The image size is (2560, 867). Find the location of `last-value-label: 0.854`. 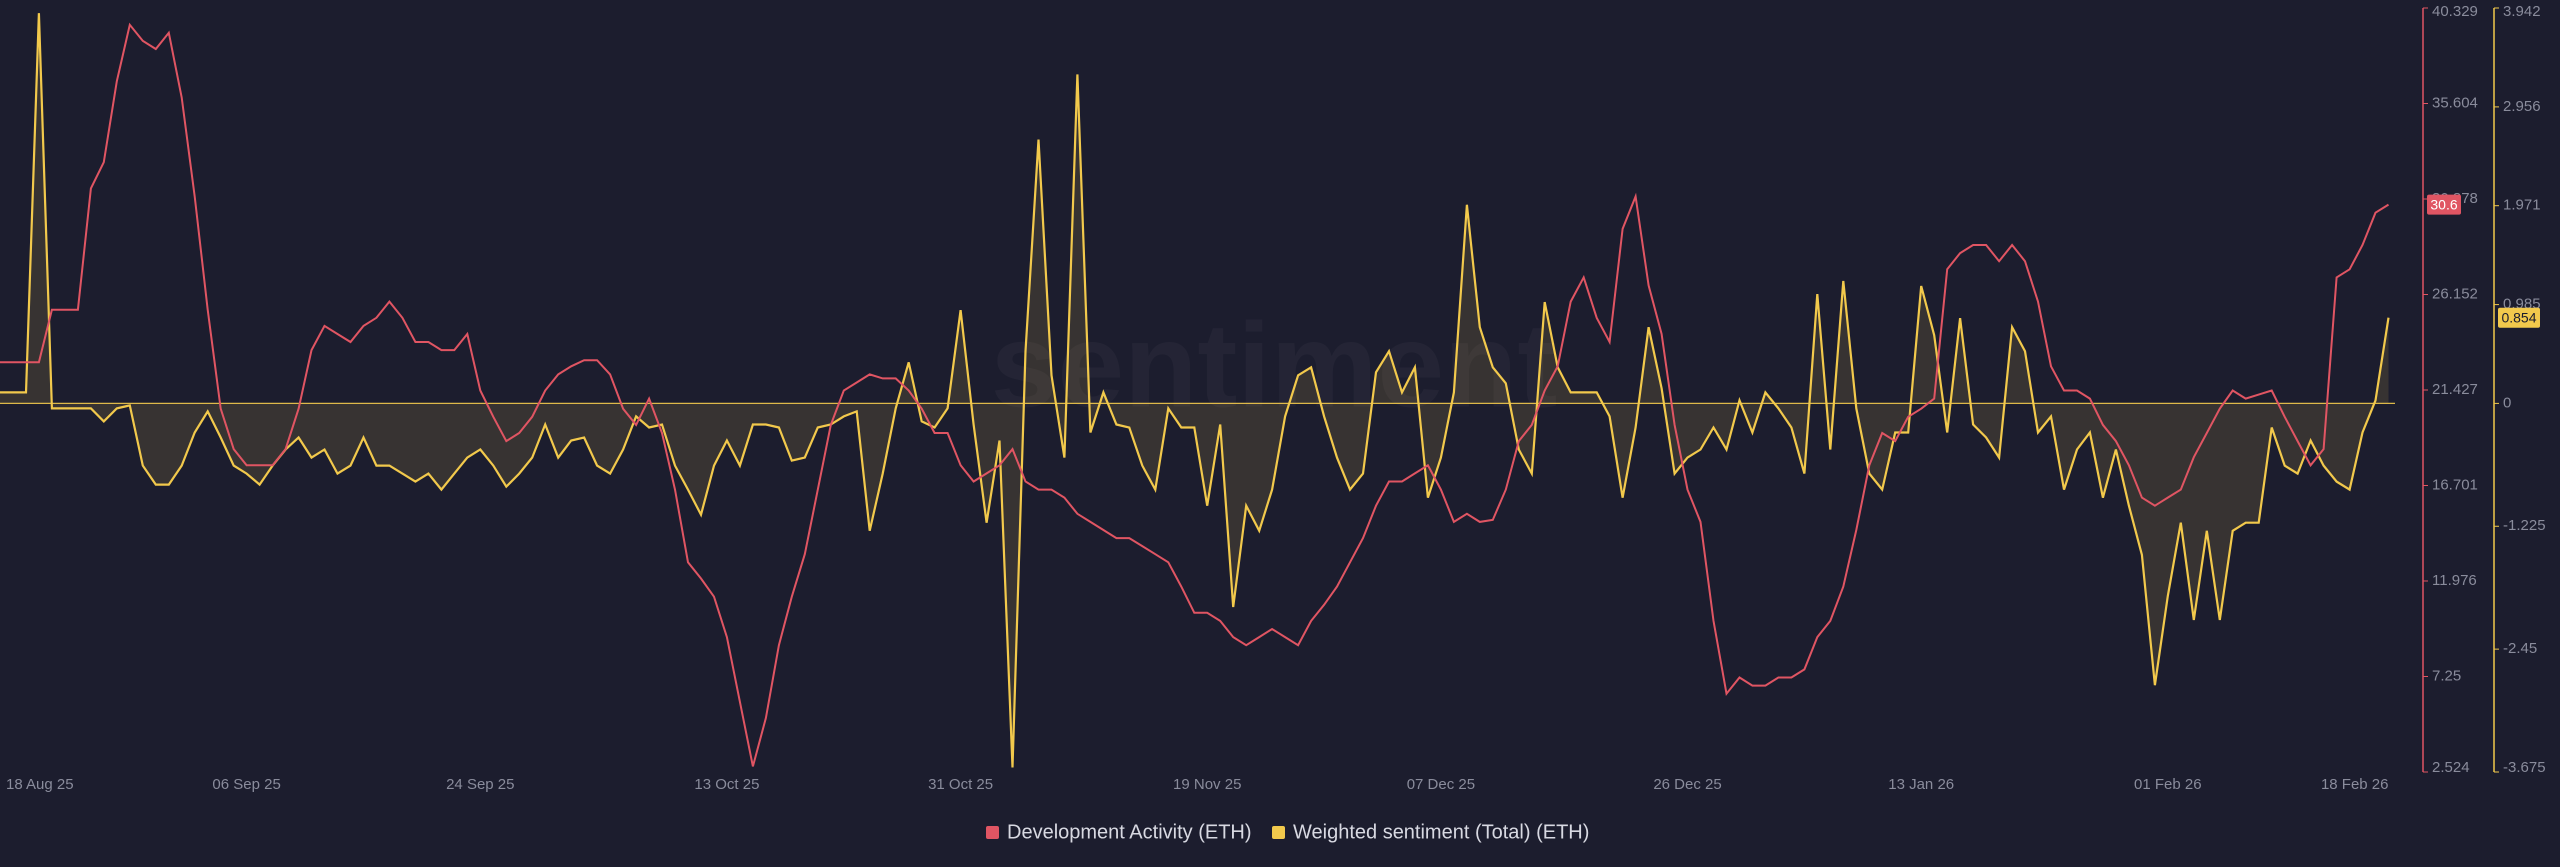

last-value-label: 0.854 is located at coordinates (2518, 317).